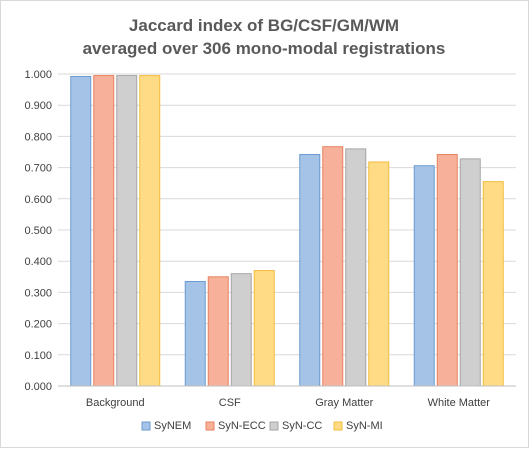 Image resolution: width=529 pixels, height=452 pixels. What do you see at coordinates (242, 426) in the screenshot?
I see `legend-label: SyN-ECC` at bounding box center [242, 426].